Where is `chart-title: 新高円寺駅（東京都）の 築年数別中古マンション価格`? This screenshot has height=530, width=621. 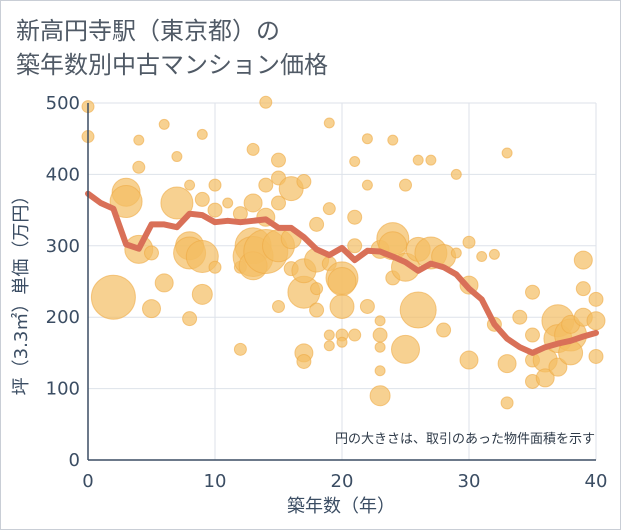 chart-title: 新高円寺駅（東京都）の 築年数別中古マンション価格 is located at coordinates (172, 48).